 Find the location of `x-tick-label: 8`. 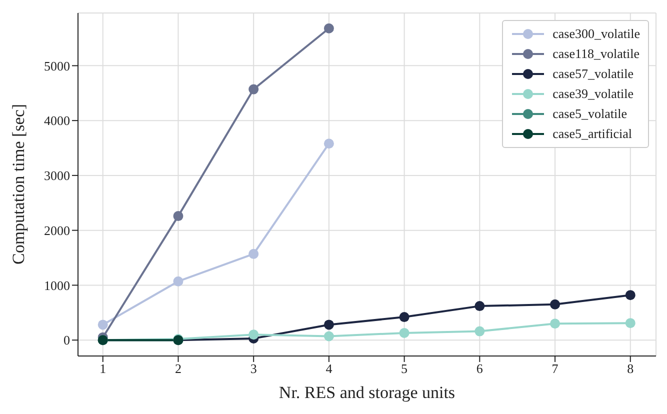

x-tick-label: 8 is located at coordinates (630, 368).